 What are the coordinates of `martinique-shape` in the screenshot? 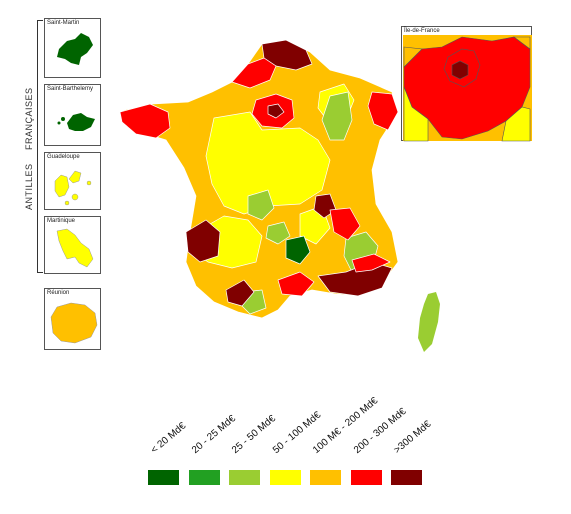 It's located at (75, 248).